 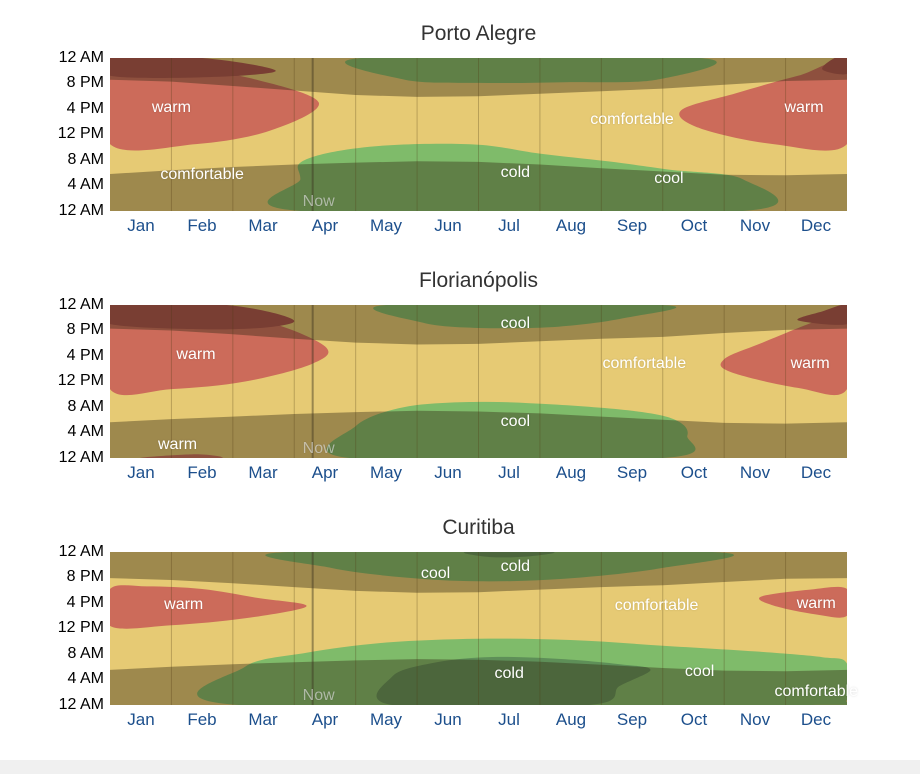 What do you see at coordinates (478, 33) in the screenshot?
I see `chart-title: Porto Alegre` at bounding box center [478, 33].